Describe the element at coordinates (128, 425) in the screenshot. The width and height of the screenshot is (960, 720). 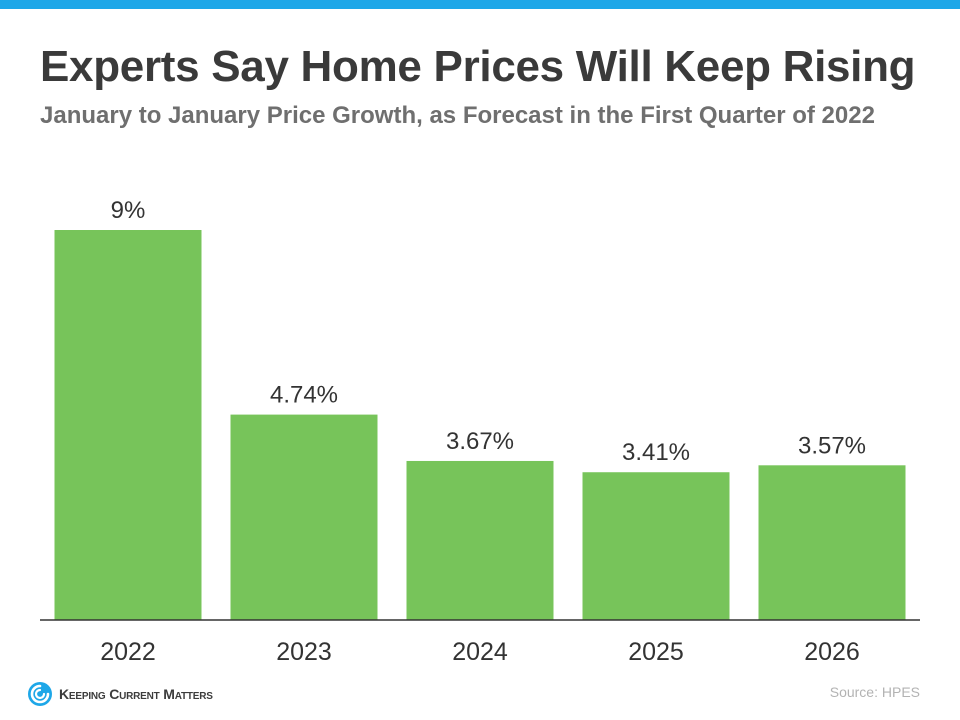
I see `bar-2022` at that location.